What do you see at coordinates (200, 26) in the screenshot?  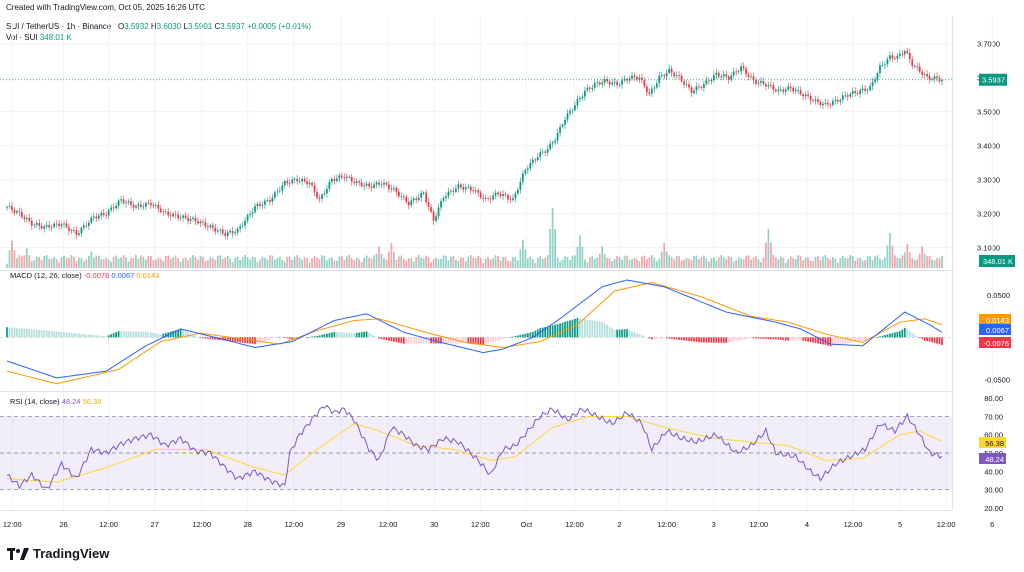 I see `low-value: 3.5901` at bounding box center [200, 26].